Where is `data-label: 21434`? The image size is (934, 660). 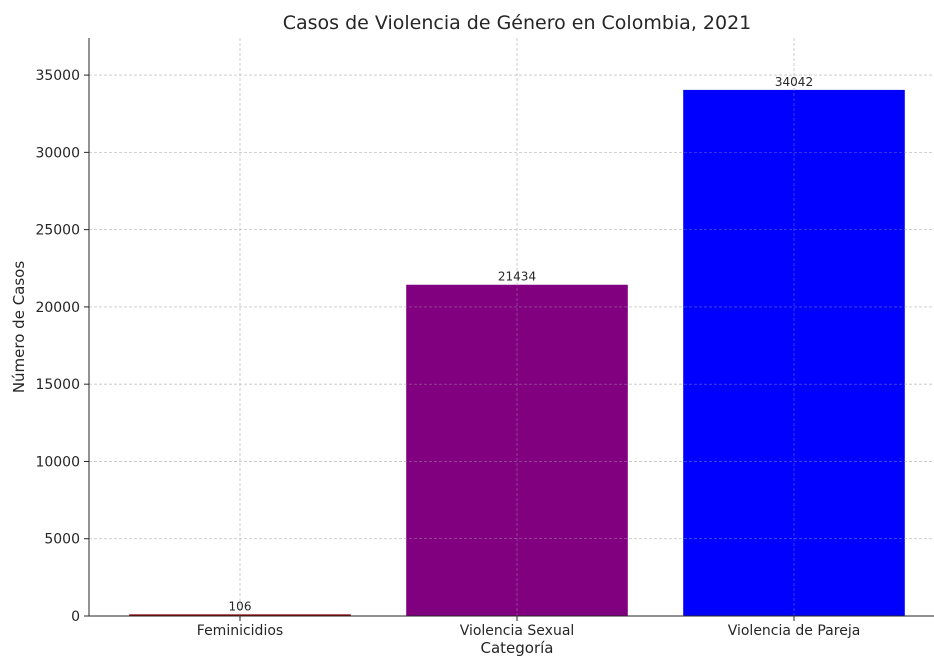 data-label: 21434 is located at coordinates (517, 277).